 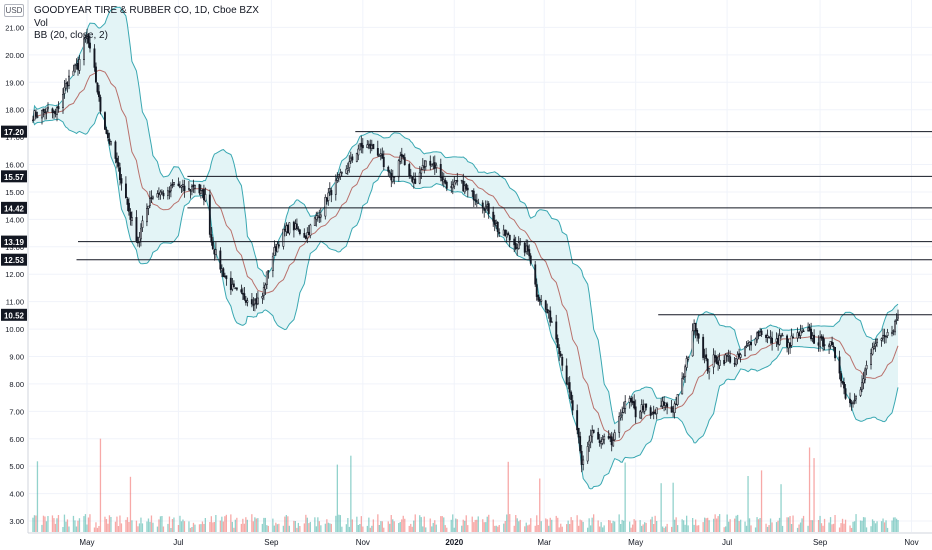 I want to click on price-level-badge-label: 14.42, so click(x=14, y=208).